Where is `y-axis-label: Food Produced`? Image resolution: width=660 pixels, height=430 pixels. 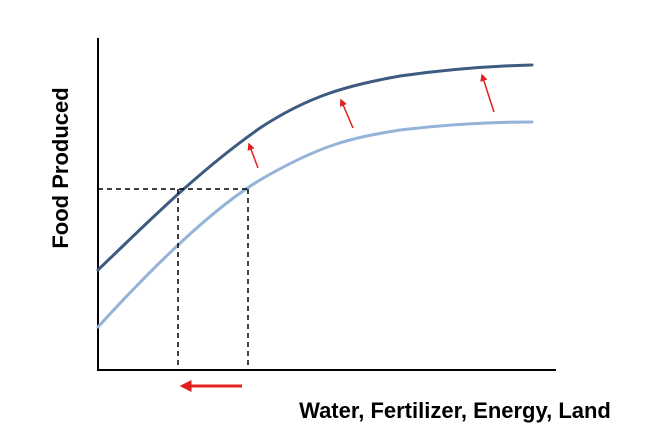 y-axis-label: Food Produced is located at coordinates (60, 167).